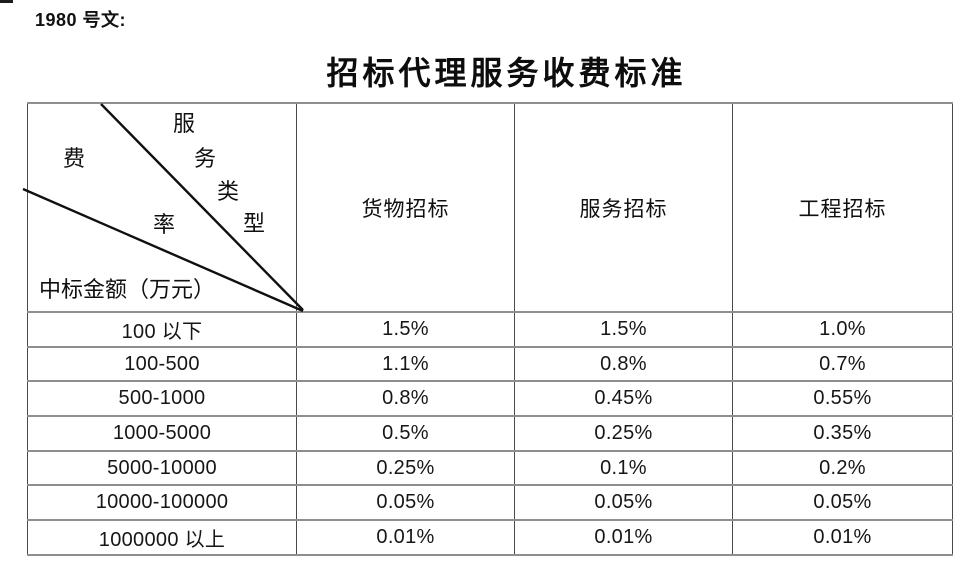  What do you see at coordinates (623, 468) in the screenshot?
I see `rate-cell: 0.1%` at bounding box center [623, 468].